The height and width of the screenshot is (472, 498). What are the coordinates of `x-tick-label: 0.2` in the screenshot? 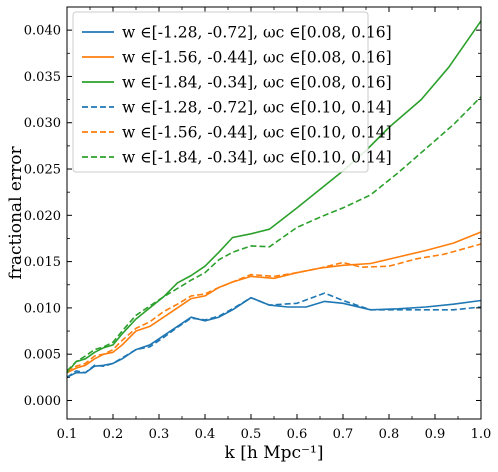 It's located at (113, 434).